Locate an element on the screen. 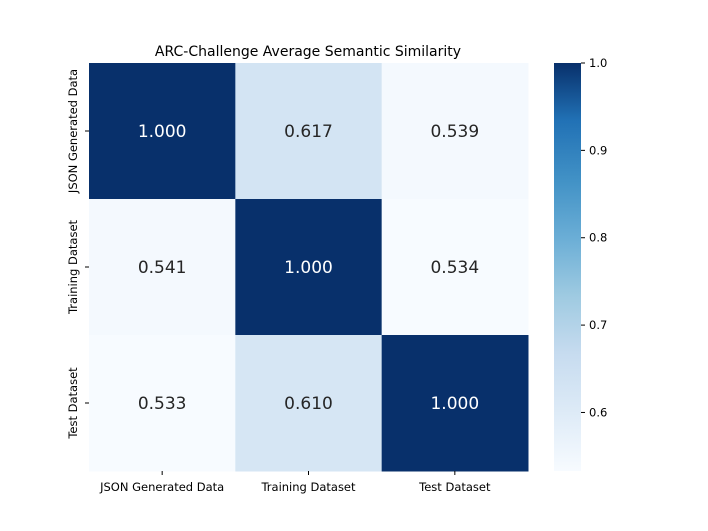 The width and height of the screenshot is (708, 531). cell-value-label: 0.541 is located at coordinates (162, 268).